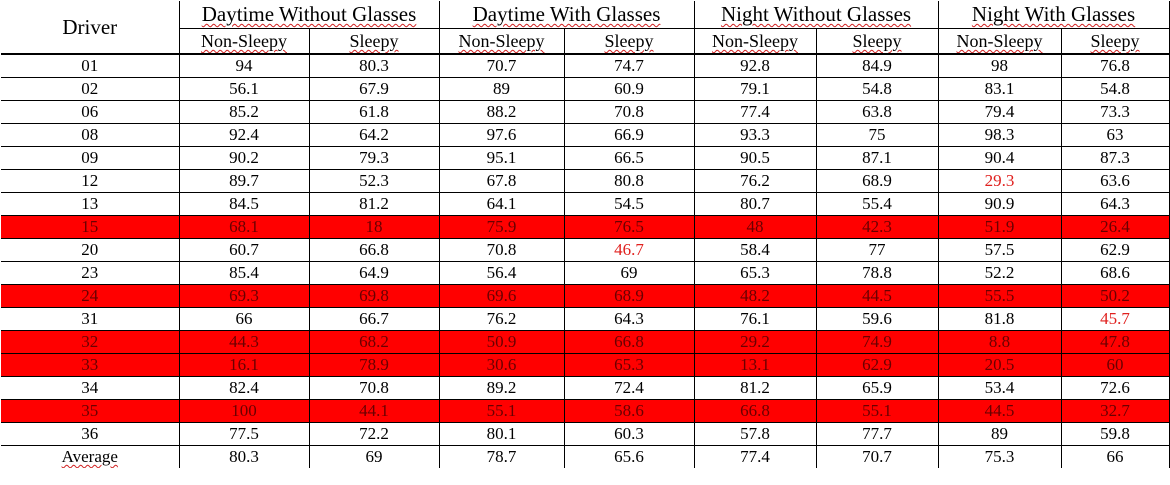 The width and height of the screenshot is (1170, 485). What do you see at coordinates (374, 89) in the screenshot?
I see `sleepy-value-cell: 67.9` at bounding box center [374, 89].